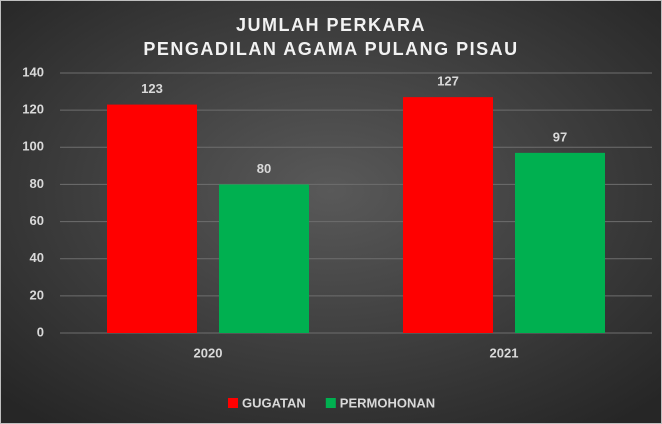 The width and height of the screenshot is (662, 424). I want to click on chart-title: JUMLAH PERKARA, so click(331, 25).